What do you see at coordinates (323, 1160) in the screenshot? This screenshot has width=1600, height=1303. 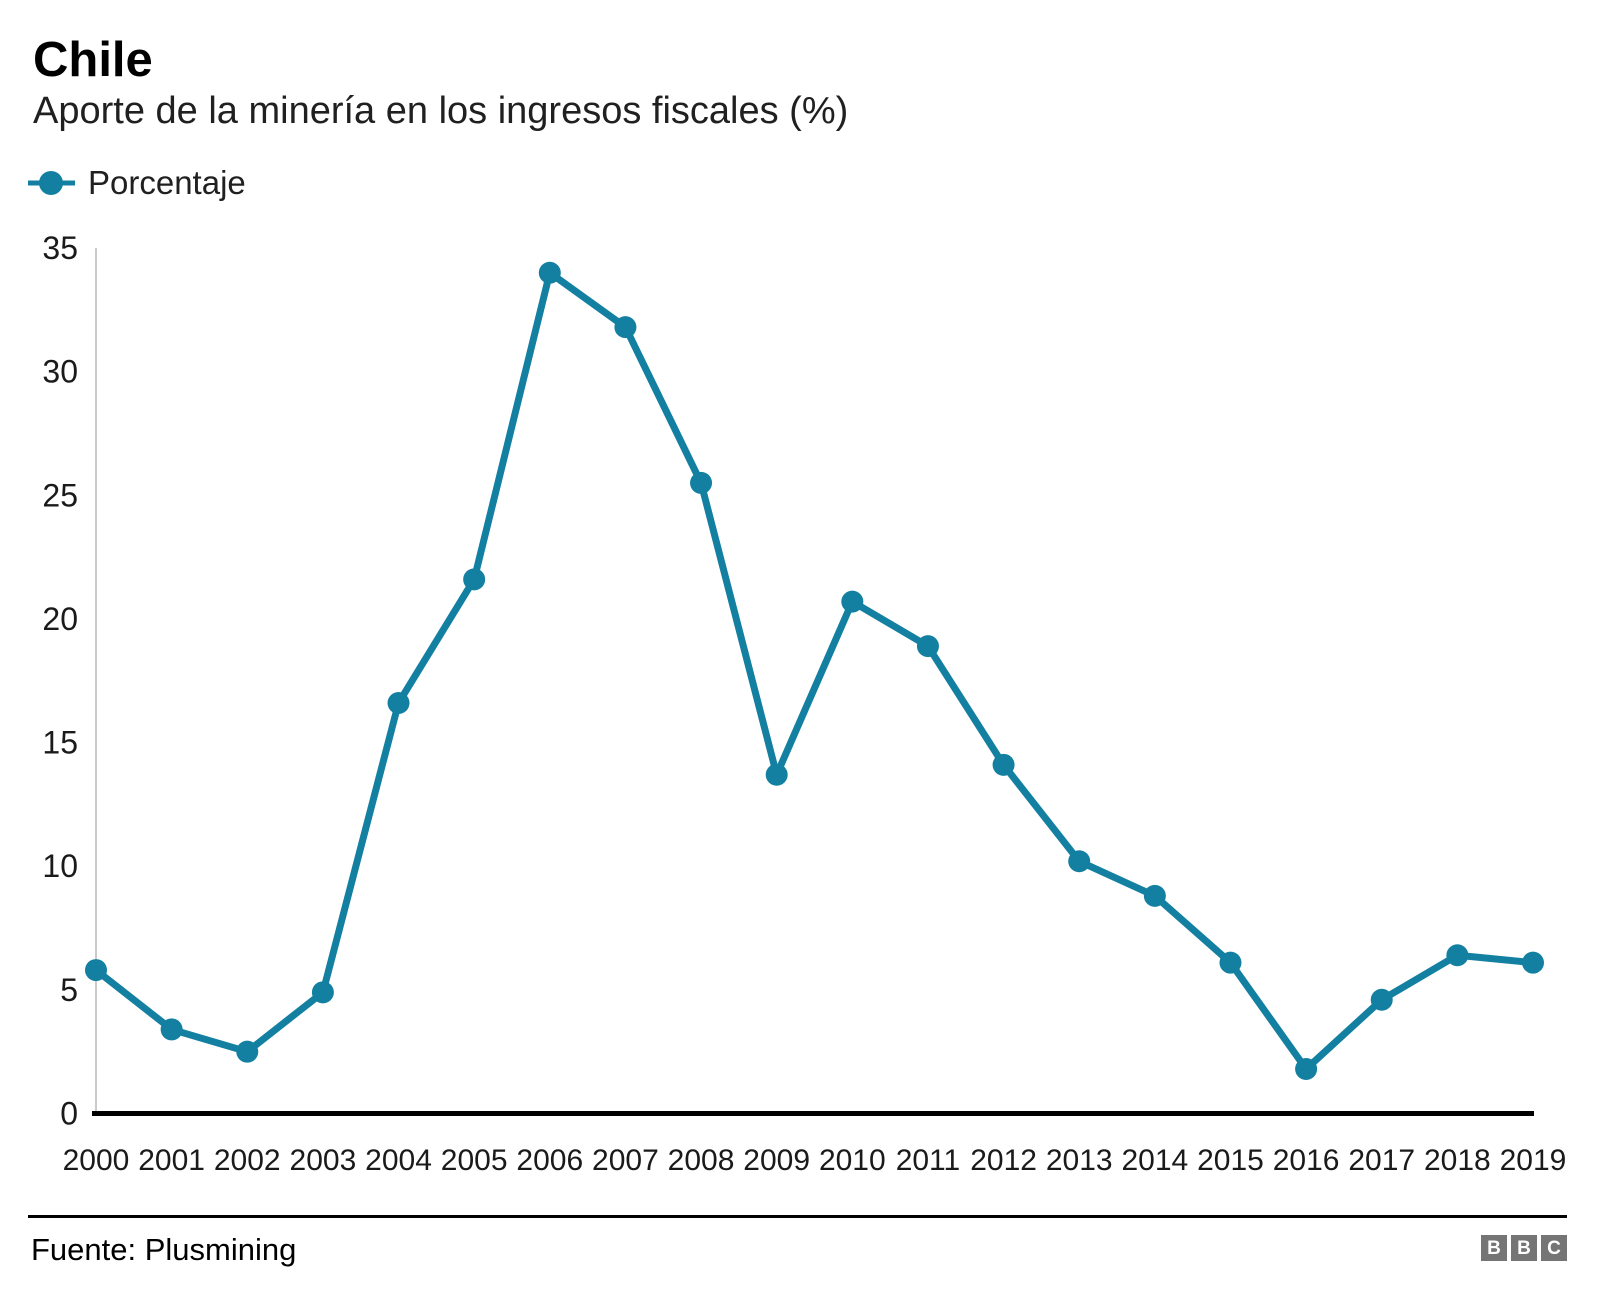 I see `x-axis-tick-label: 2003` at bounding box center [323, 1160].